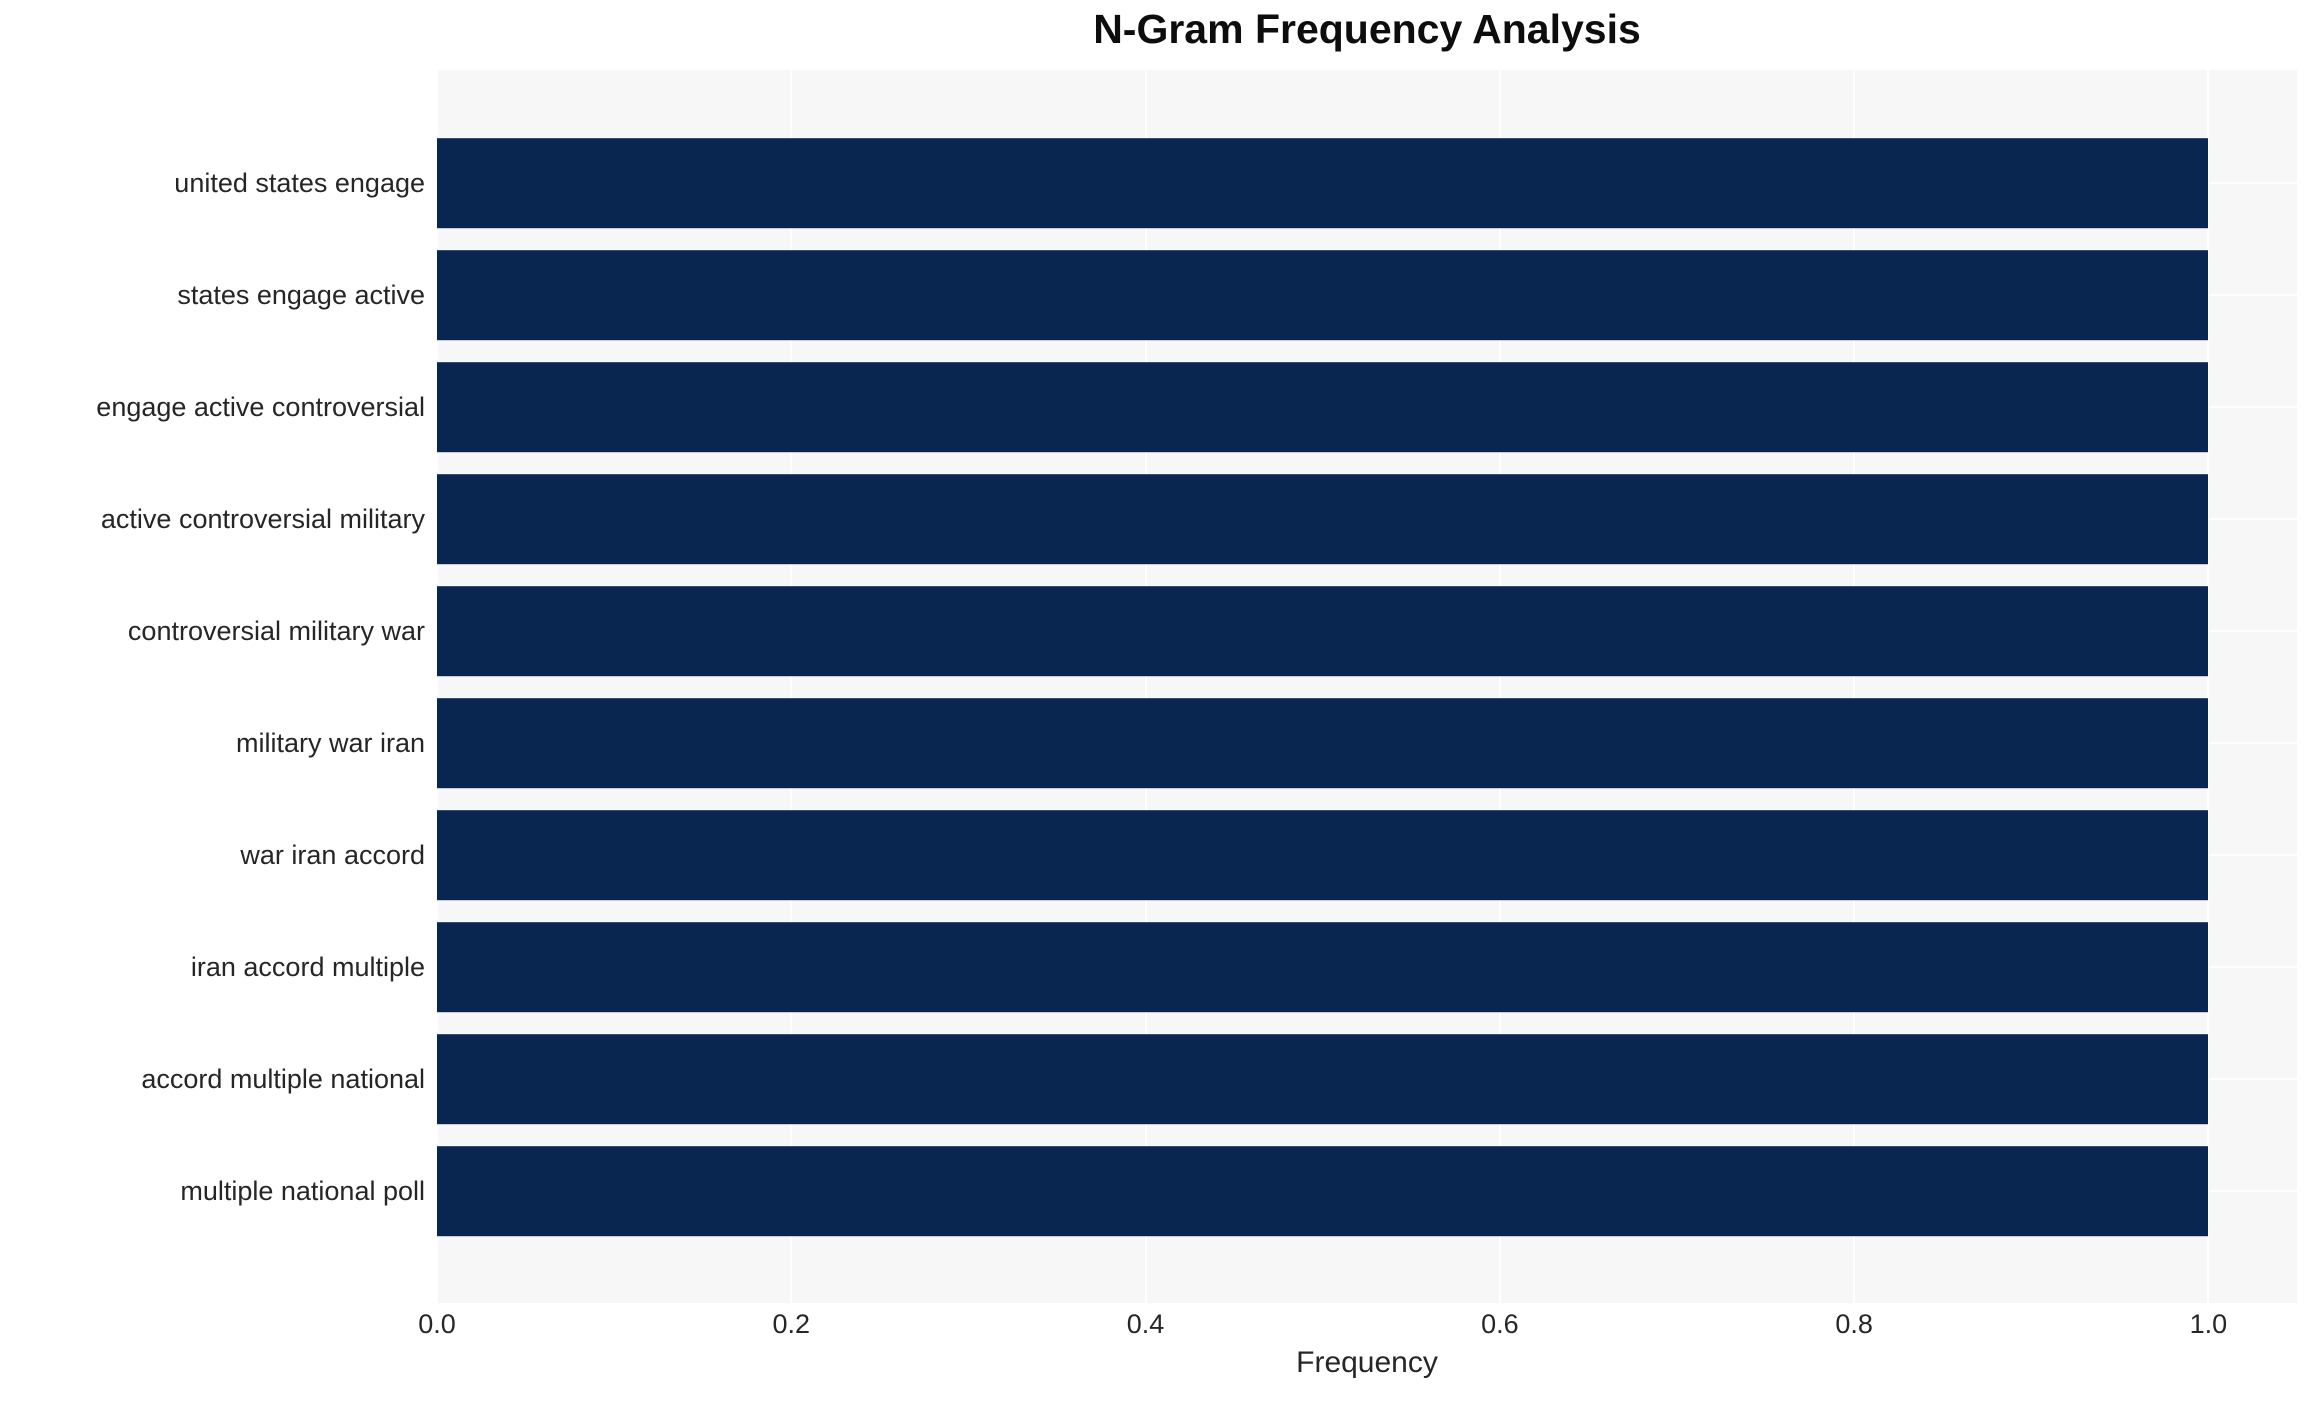 This screenshot has height=1402, width=2316. I want to click on bar-controversial-military-war, so click(1323, 631).